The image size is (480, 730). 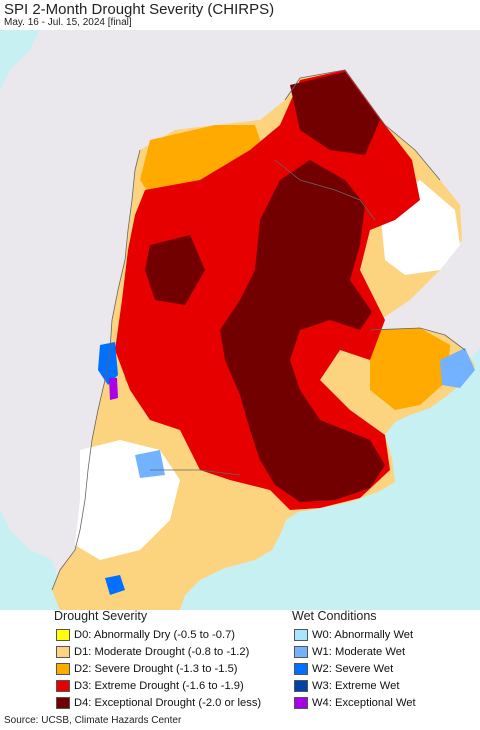 I want to click on legend-label-w2: W2: Severe Wet, so click(x=353, y=668).